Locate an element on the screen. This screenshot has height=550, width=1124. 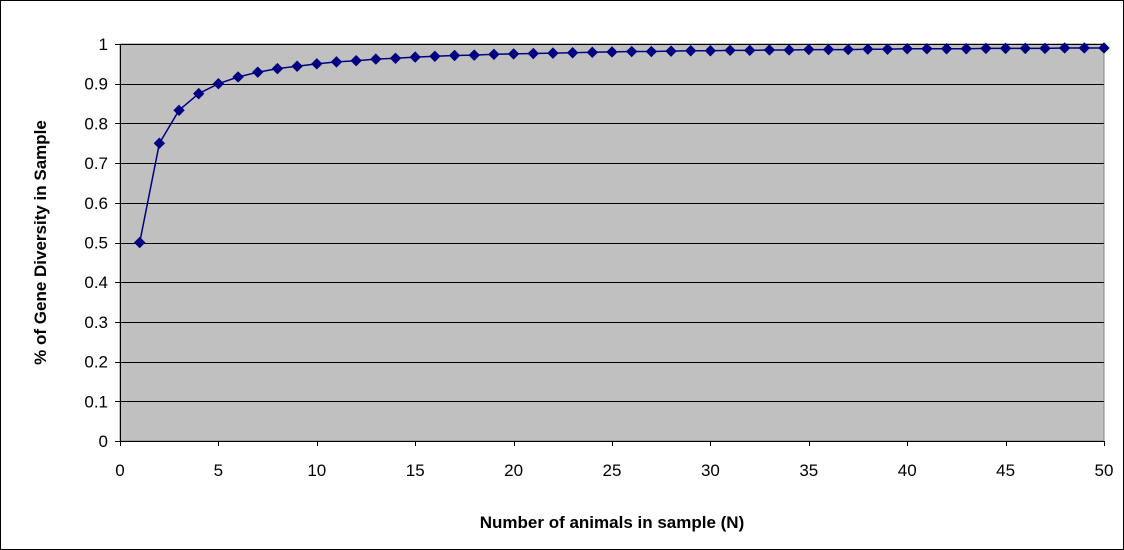
y-tick-label-8: 0.8 is located at coordinates (96, 123).